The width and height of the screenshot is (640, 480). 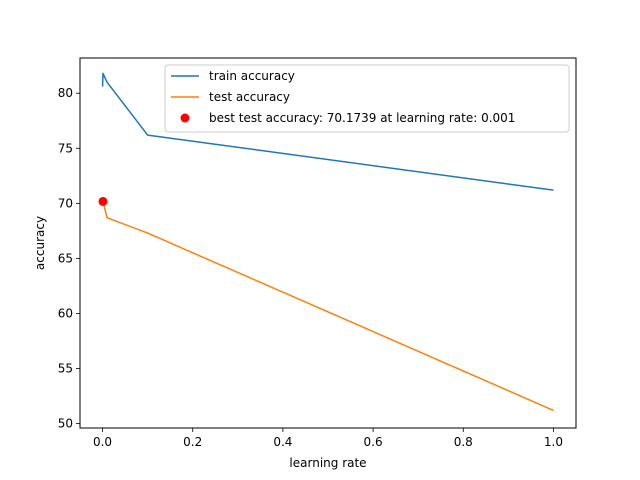 What do you see at coordinates (65, 313) in the screenshot?
I see `y-tick-label: 60` at bounding box center [65, 313].